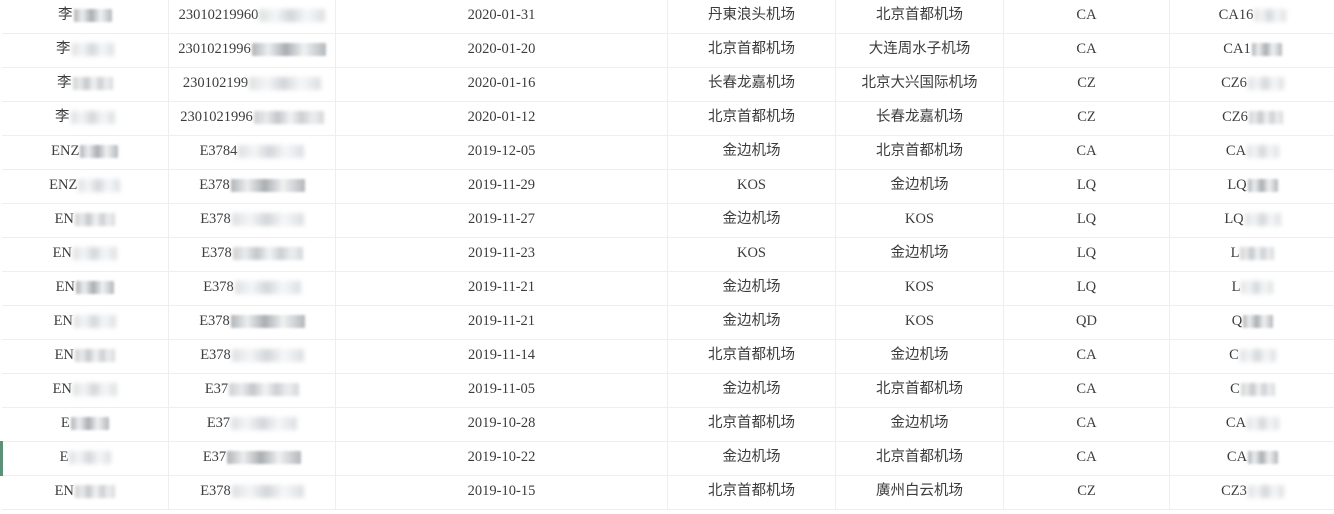 Image resolution: width=1334 pixels, height=514 pixels. What do you see at coordinates (1237, 49) in the screenshot?
I see `flight_number-text: CA1` at bounding box center [1237, 49].